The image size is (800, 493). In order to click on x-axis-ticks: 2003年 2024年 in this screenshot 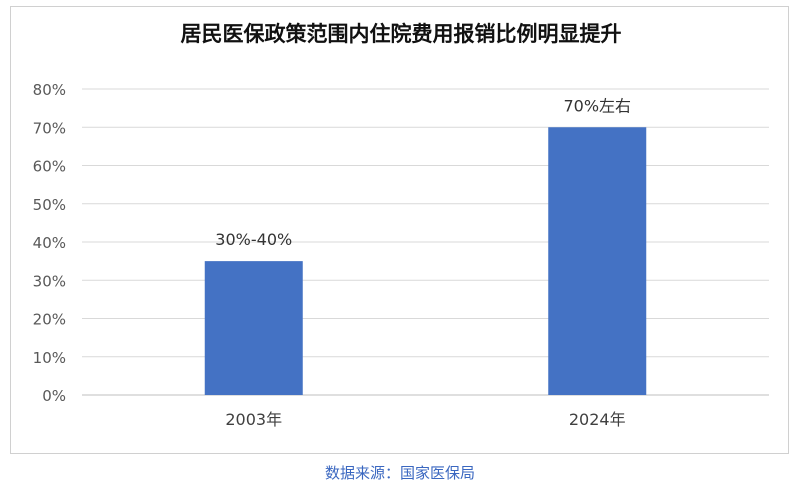, I will do `click(425, 419)`.